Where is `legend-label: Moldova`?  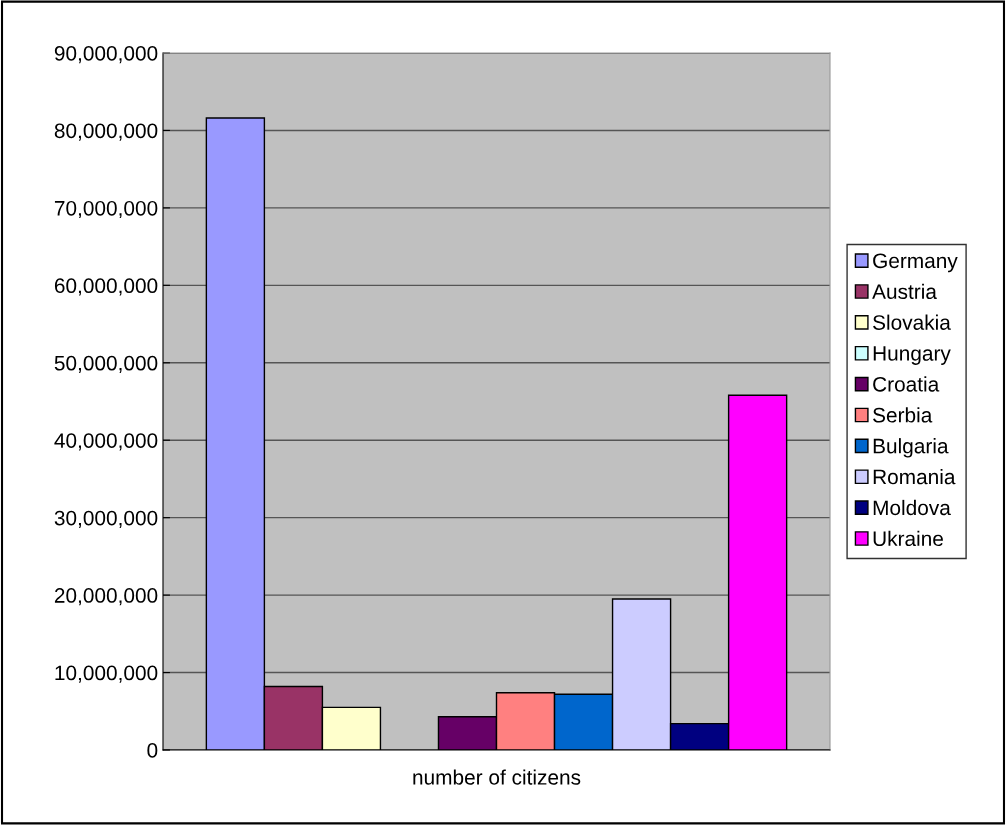
legend-label: Moldova is located at coordinates (912, 507).